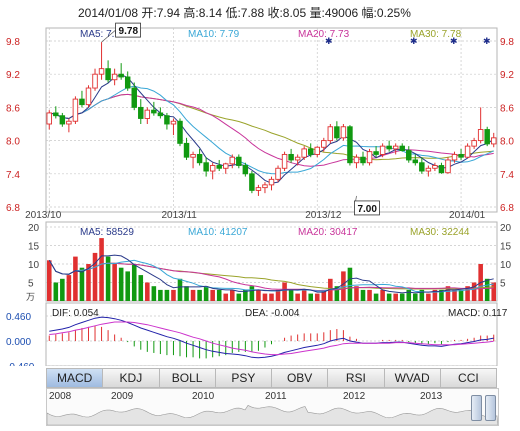 This screenshot has width=520, height=431. I want to click on macd-legend-dif: DIF: 0.054, so click(75, 313).